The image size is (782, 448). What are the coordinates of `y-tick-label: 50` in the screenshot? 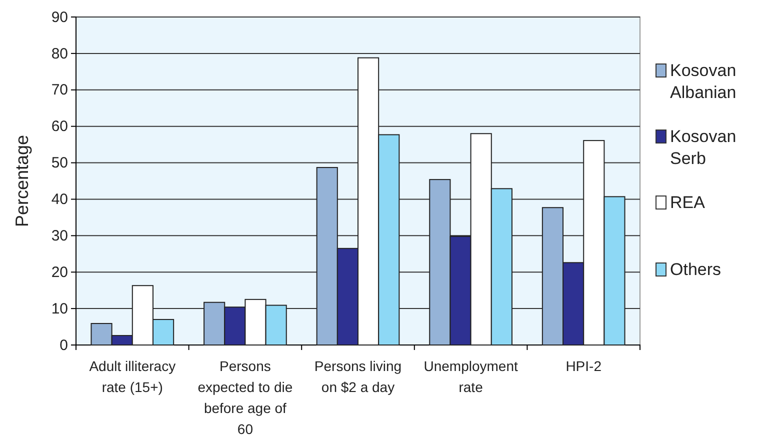 It's located at (59, 163).